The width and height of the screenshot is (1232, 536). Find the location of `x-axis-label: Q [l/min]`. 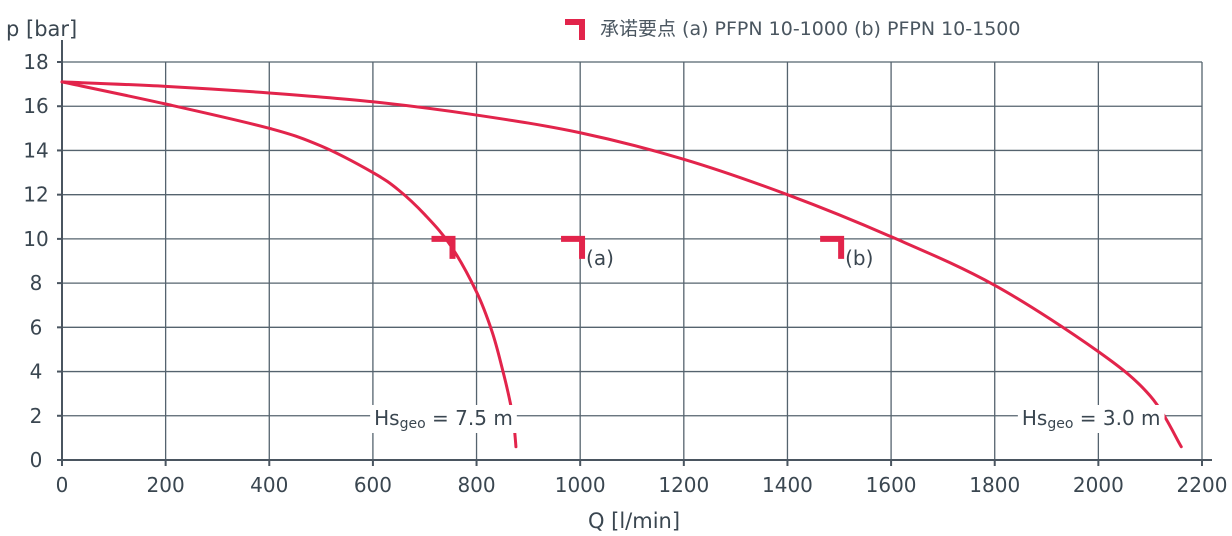

x-axis-label: Q [l/min] is located at coordinates (634, 521).